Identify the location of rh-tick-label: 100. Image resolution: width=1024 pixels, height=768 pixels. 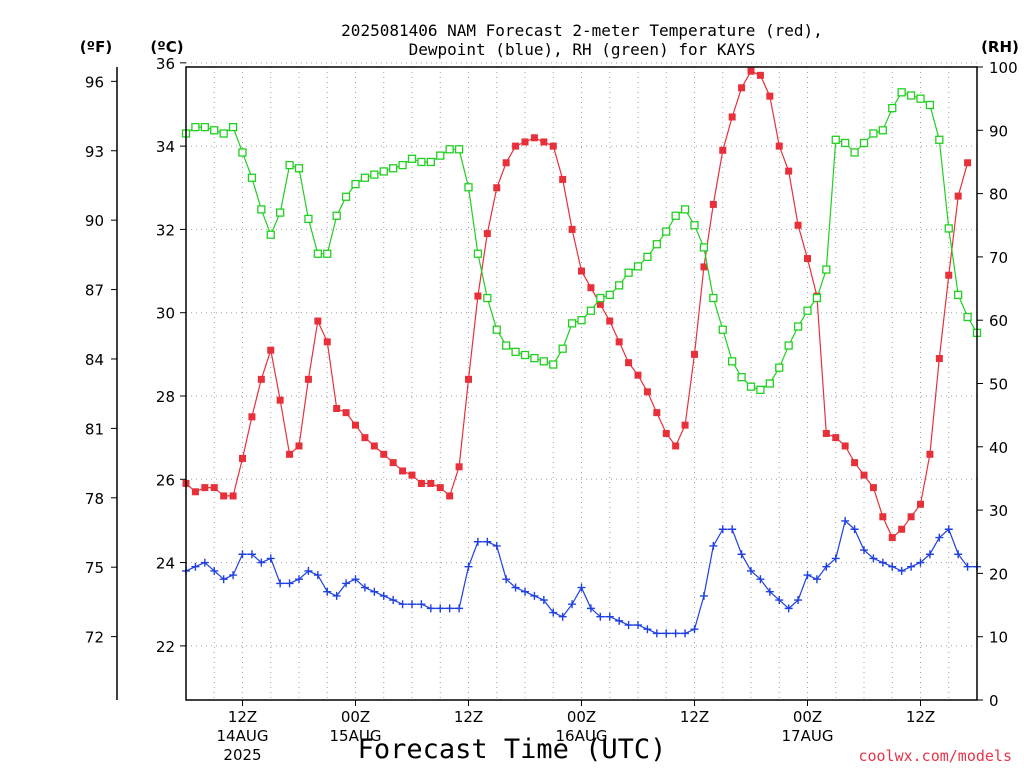
(1003, 68).